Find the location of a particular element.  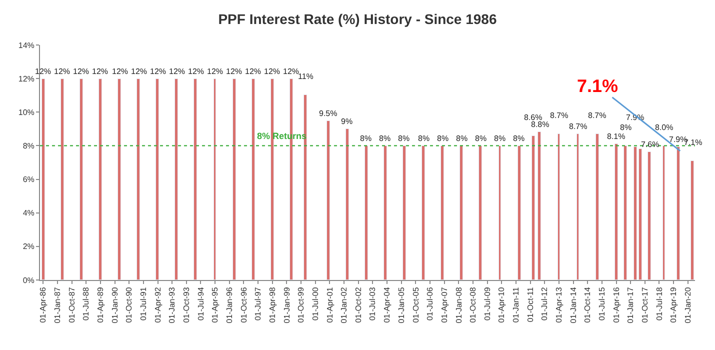

x-tick-label: 01-Oct-99 is located at coordinates (301, 304).